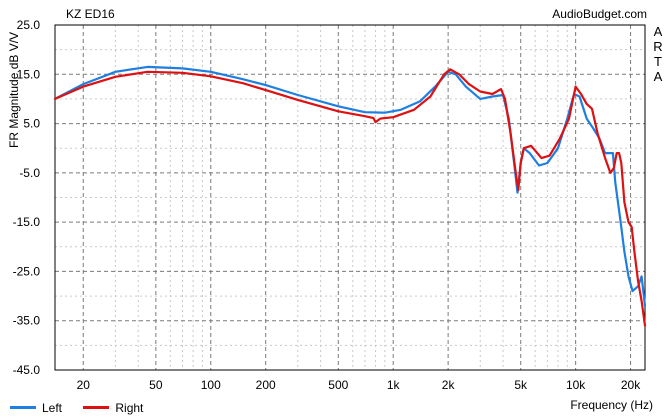  What do you see at coordinates (27, 222) in the screenshot?
I see `y-tick-label: -15.0` at bounding box center [27, 222].